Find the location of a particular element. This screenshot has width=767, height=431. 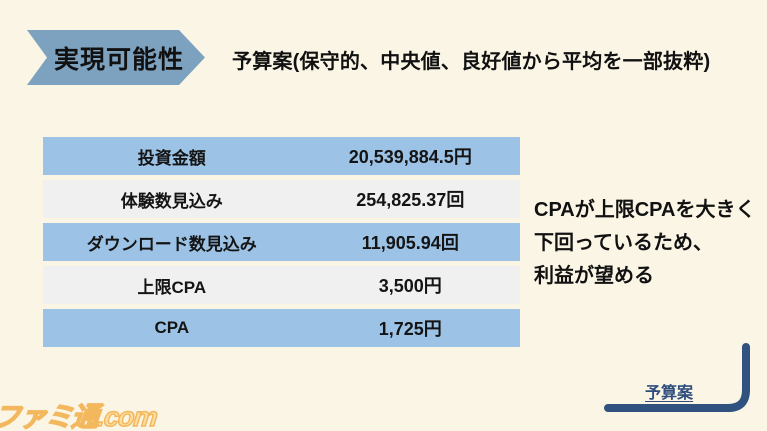

note-text: CPAが上限CPAを大きく 下回っているため、 利益が望める is located at coordinates (649, 243).